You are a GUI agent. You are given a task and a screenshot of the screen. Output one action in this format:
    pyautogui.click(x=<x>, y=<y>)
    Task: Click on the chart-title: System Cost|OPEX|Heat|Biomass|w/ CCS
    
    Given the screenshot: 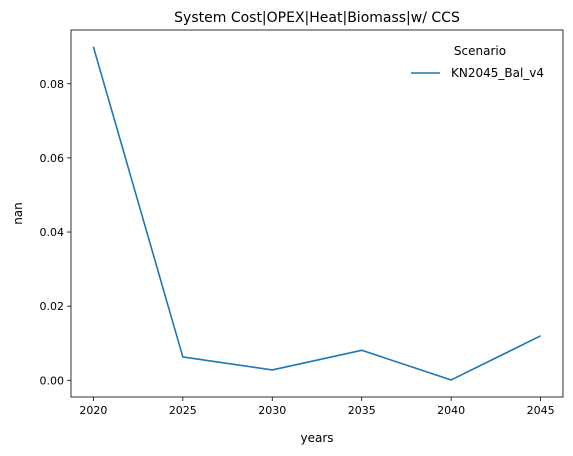 What is the action you would take?
    pyautogui.click(x=317, y=18)
    